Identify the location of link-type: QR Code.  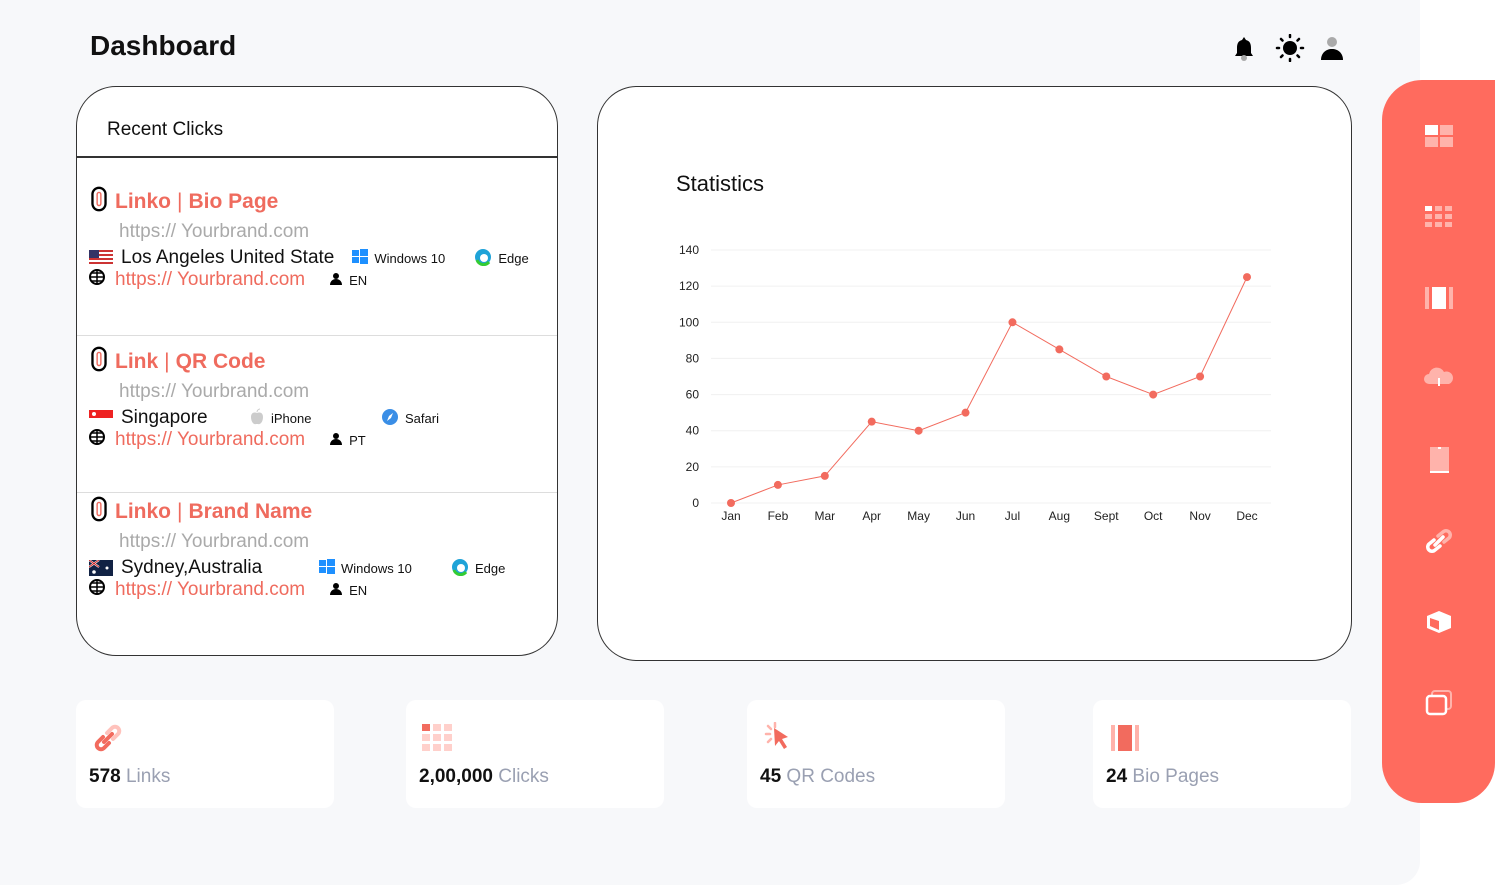
(220, 361).